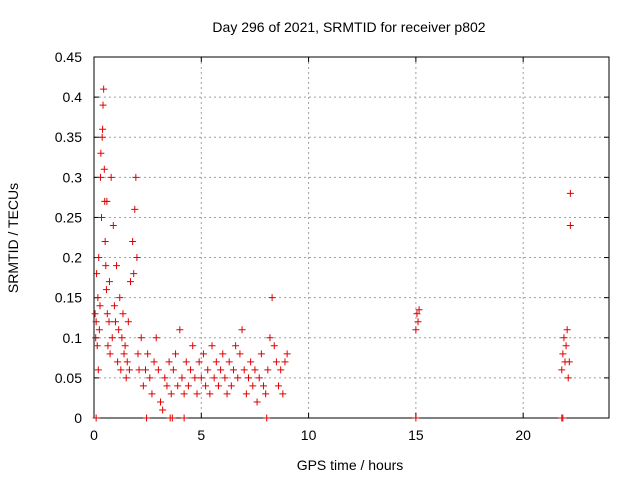 The height and width of the screenshot is (480, 640). I want to click on x-tick-label: 20, so click(523, 435).